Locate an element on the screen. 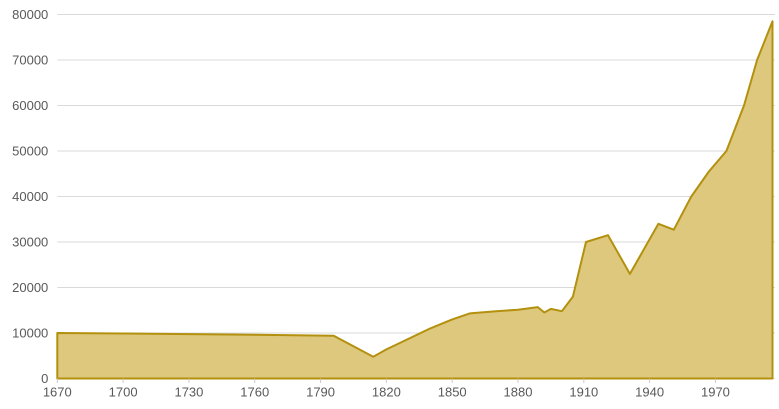  x-tick-label: 1820 is located at coordinates (386, 392).